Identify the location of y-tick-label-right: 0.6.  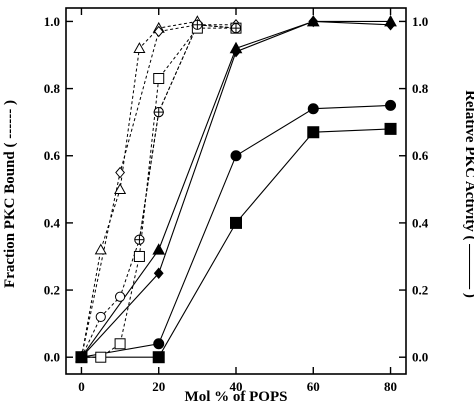
(420, 155).